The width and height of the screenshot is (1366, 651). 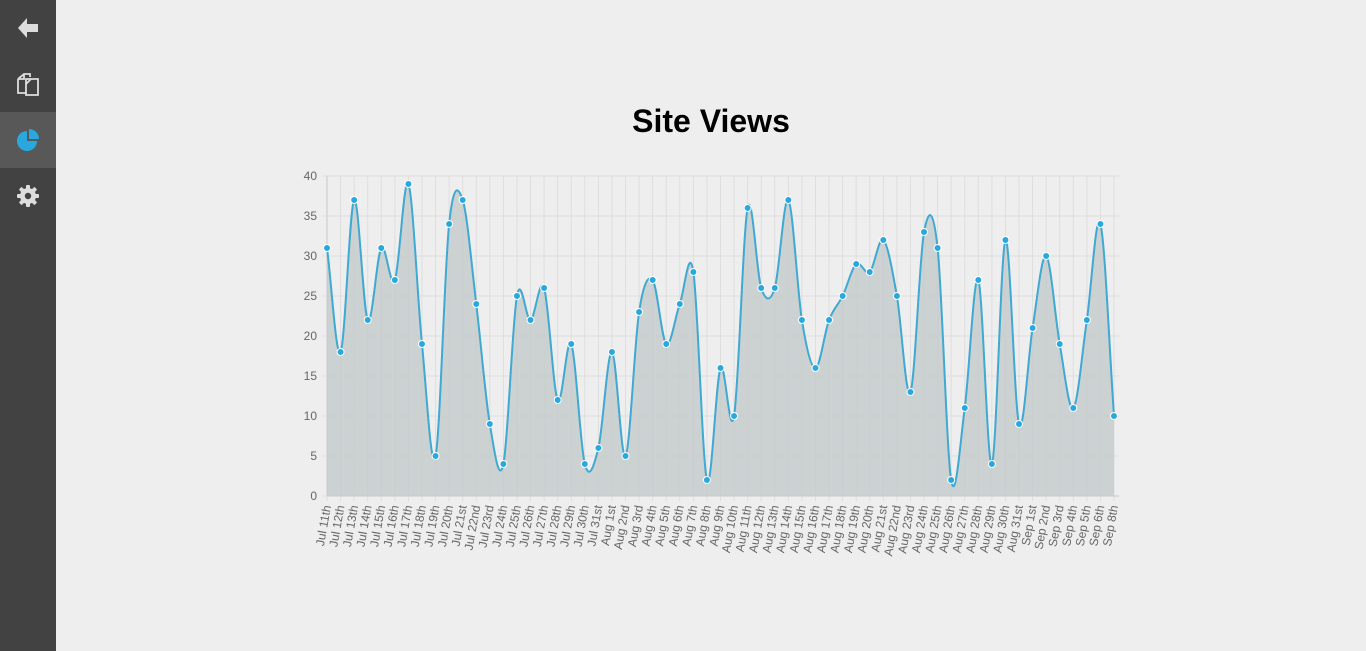 What do you see at coordinates (311, 296) in the screenshot?
I see `y-tick-label: 25` at bounding box center [311, 296].